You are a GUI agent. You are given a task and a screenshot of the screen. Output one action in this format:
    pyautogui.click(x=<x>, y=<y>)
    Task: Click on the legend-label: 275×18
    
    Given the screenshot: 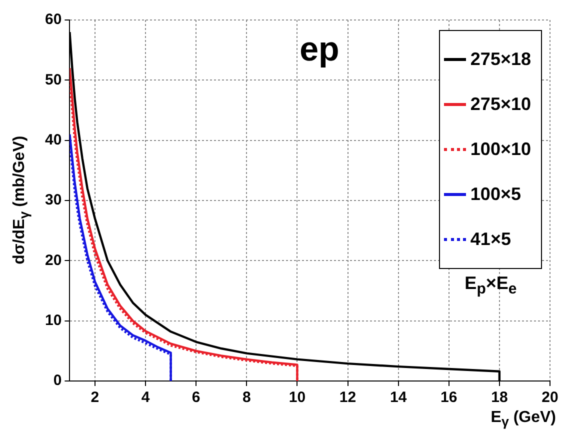 What is the action you would take?
    pyautogui.click(x=500, y=59)
    